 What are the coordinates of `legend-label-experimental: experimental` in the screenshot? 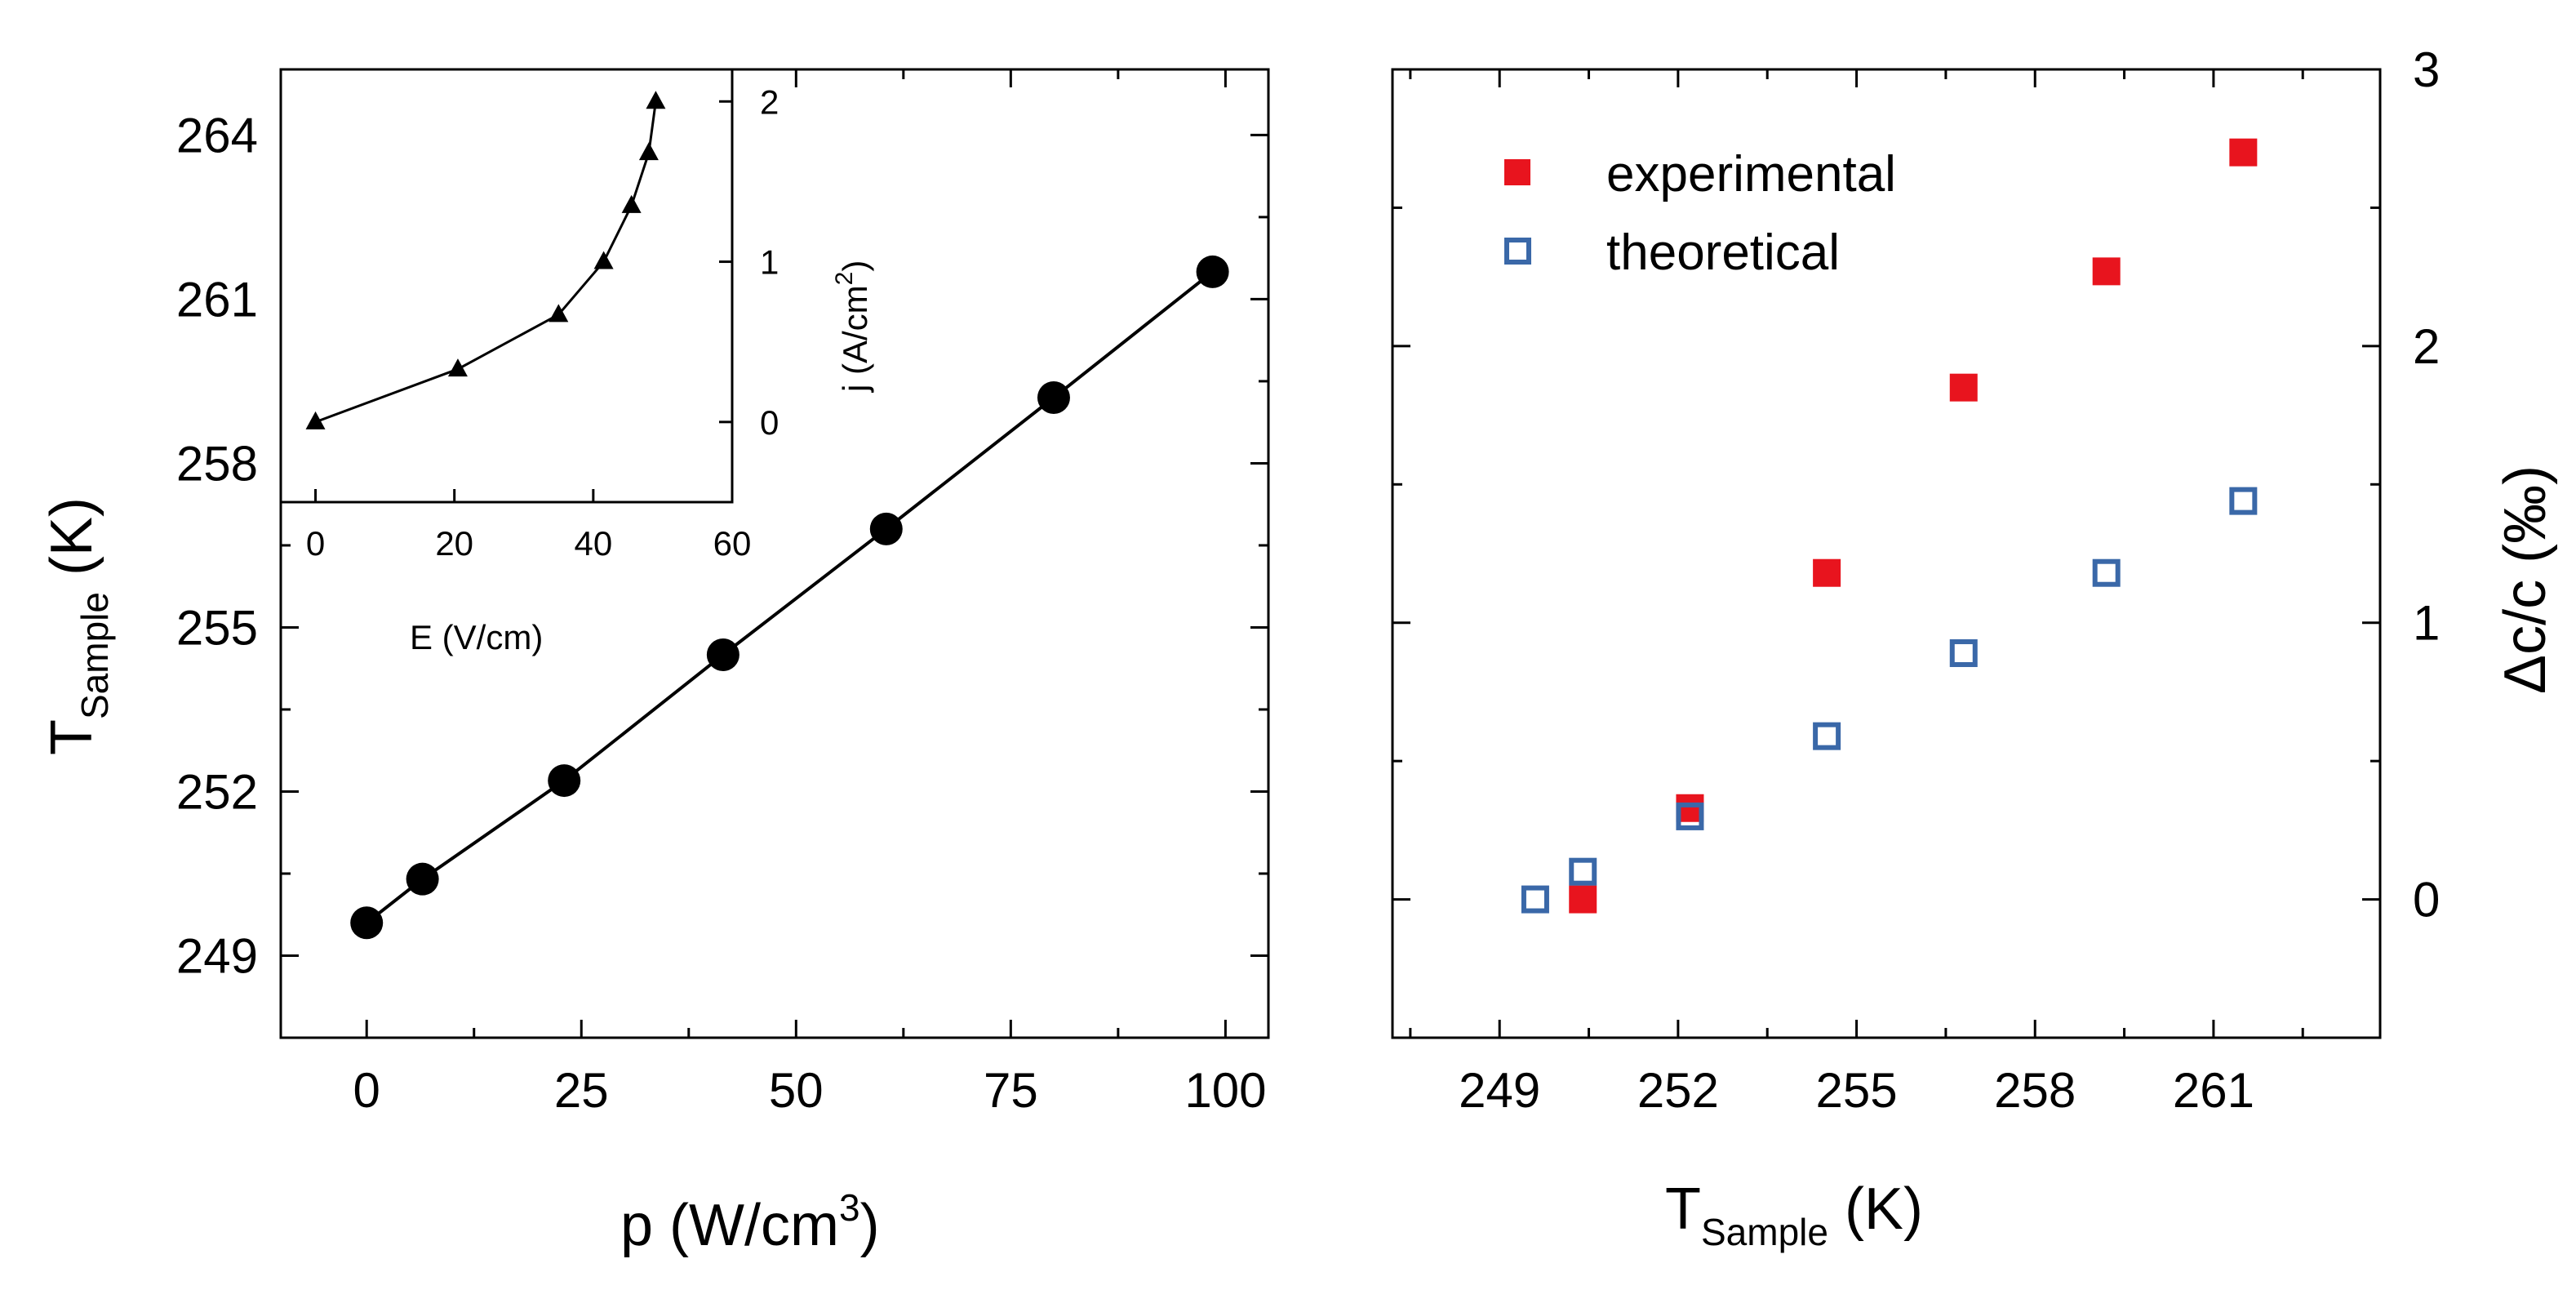 It's located at (1751, 174).